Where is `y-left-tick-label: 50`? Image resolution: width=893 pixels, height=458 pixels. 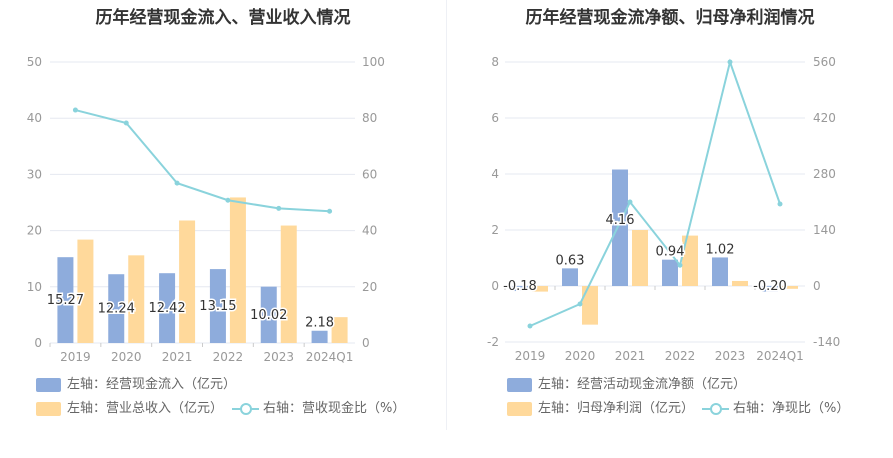 y-left-tick-label: 50 is located at coordinates (34, 62).